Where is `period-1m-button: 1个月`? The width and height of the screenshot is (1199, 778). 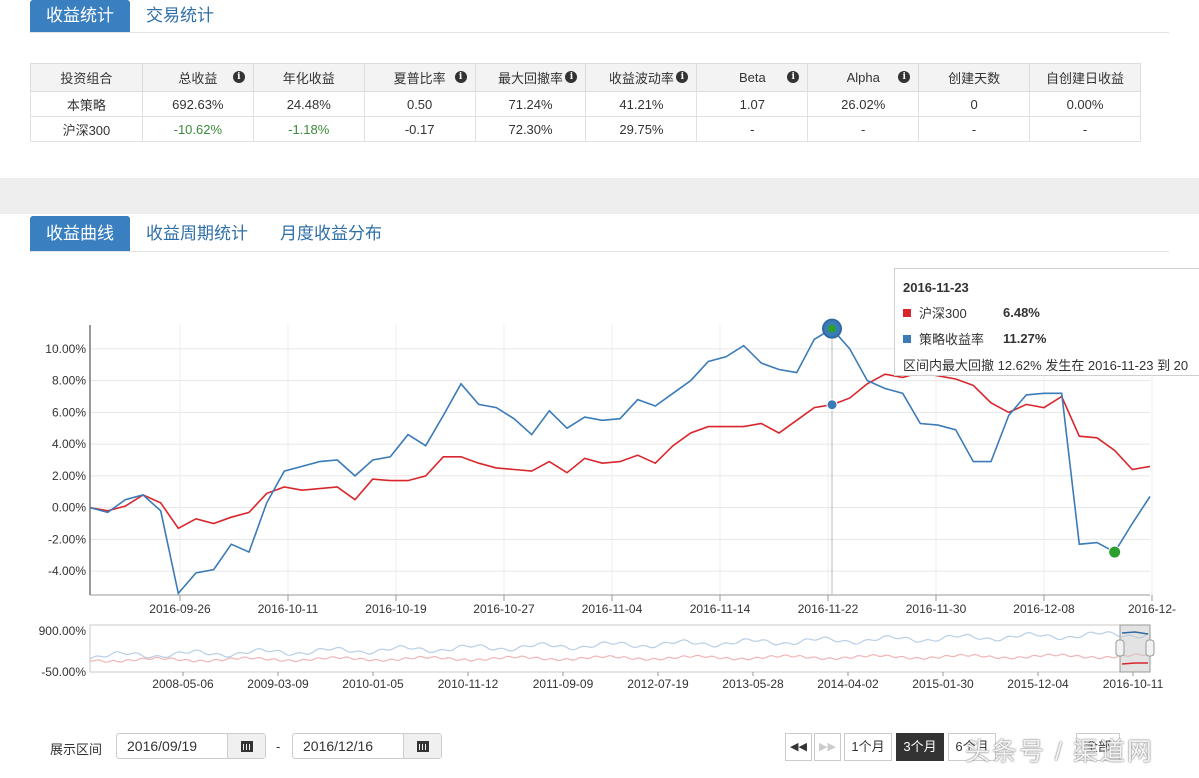
period-1m-button: 1个月 is located at coordinates (868, 747).